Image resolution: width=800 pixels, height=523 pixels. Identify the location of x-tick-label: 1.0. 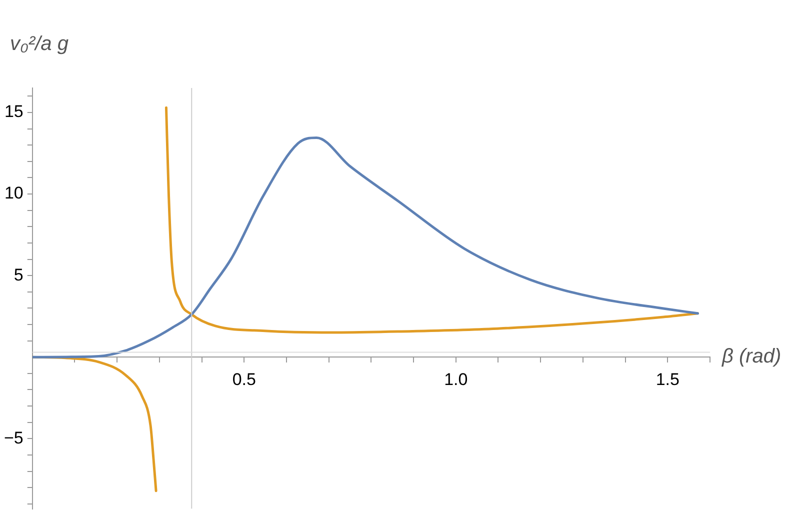
(456, 380).